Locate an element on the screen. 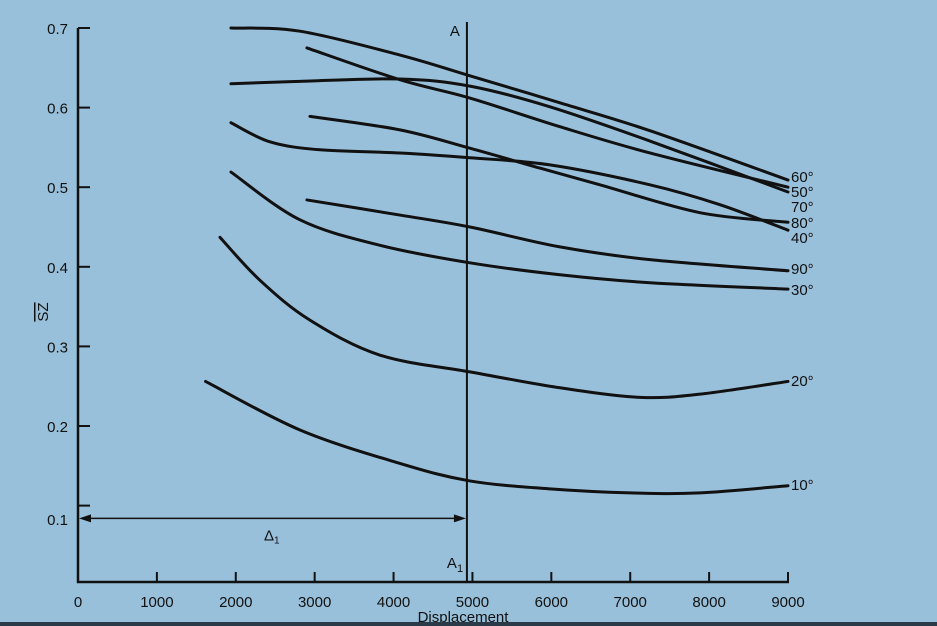 This screenshot has width=937, height=626. a1-main: A is located at coordinates (452, 563).